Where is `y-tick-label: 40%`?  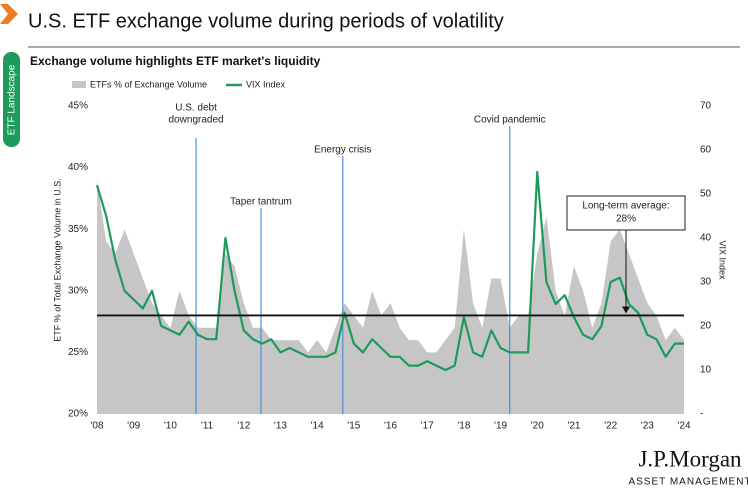 y-tick-label: 40% is located at coordinates (78, 167).